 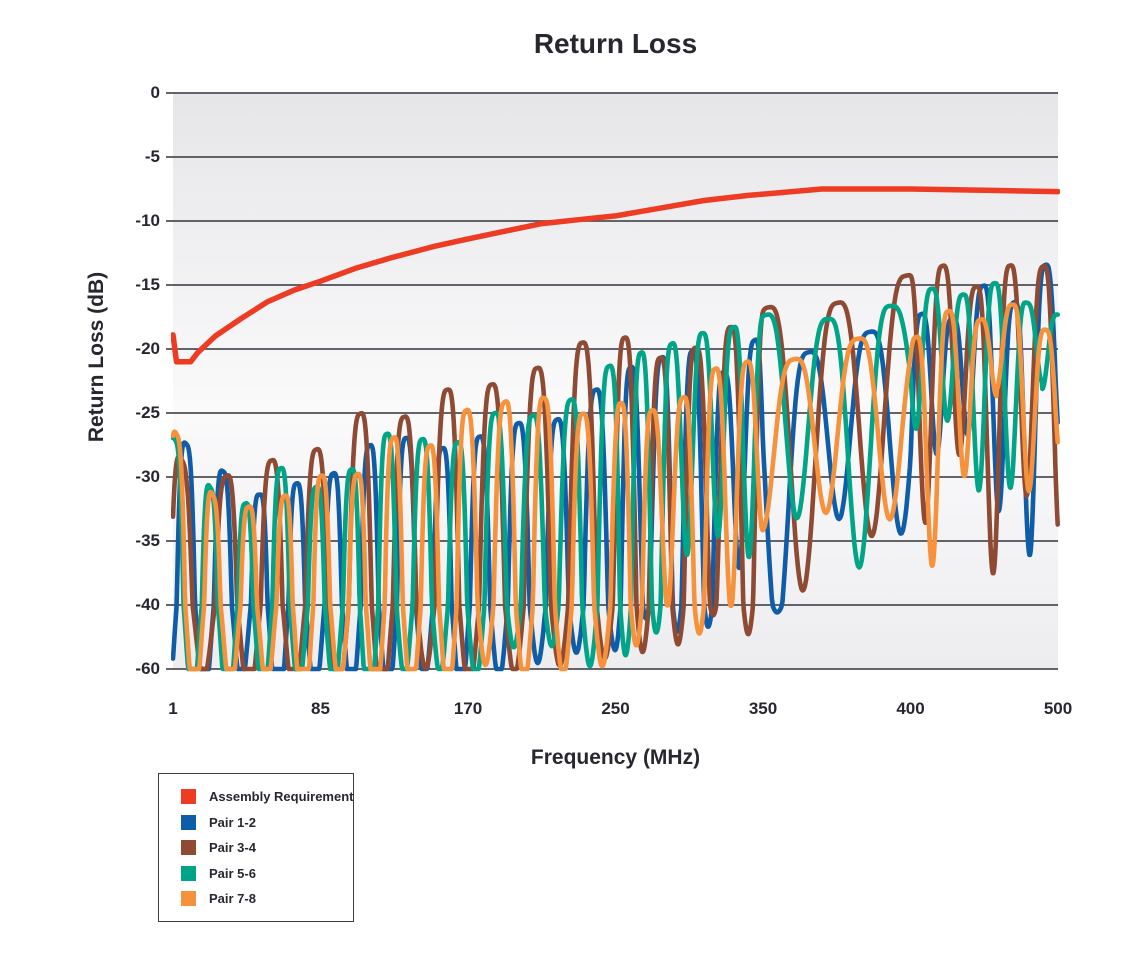 What do you see at coordinates (147, 284) in the screenshot?
I see `y-tick-label--15: -15` at bounding box center [147, 284].